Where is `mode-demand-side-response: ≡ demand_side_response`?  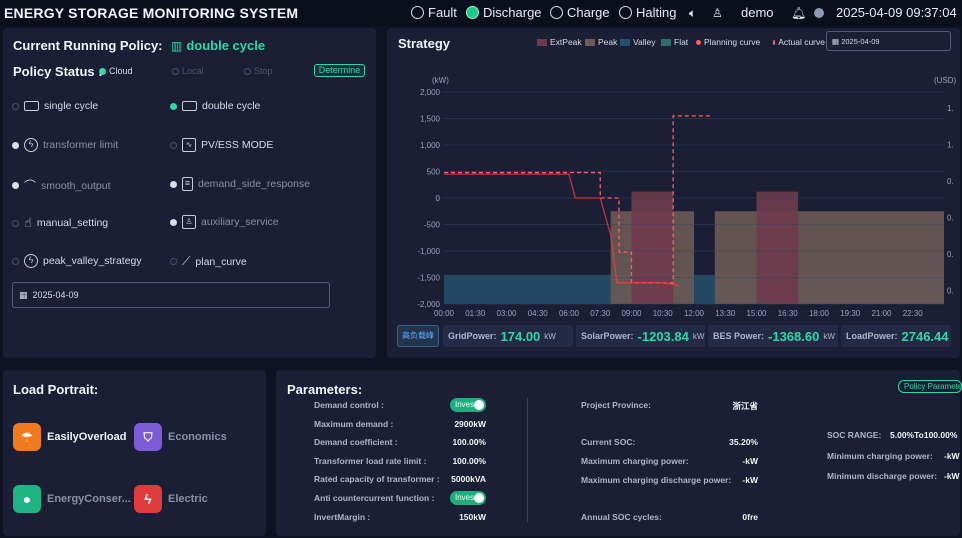
mode-demand-side-response: ≡ demand_side_response is located at coordinates (240, 184).